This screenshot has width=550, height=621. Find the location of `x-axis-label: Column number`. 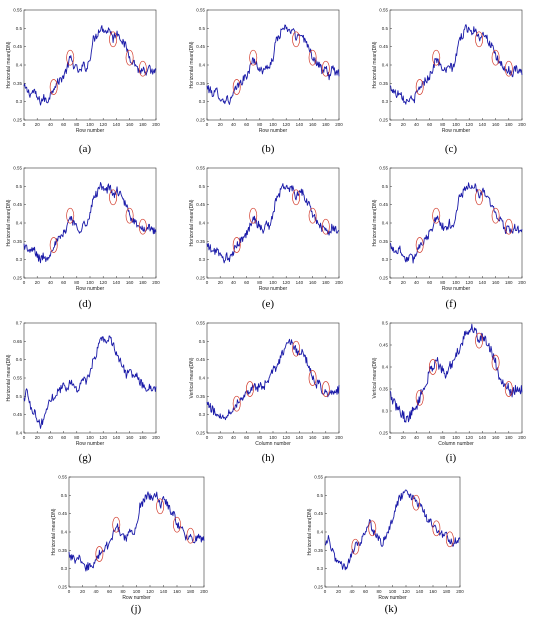

x-axis-label: Column number is located at coordinates (456, 444).